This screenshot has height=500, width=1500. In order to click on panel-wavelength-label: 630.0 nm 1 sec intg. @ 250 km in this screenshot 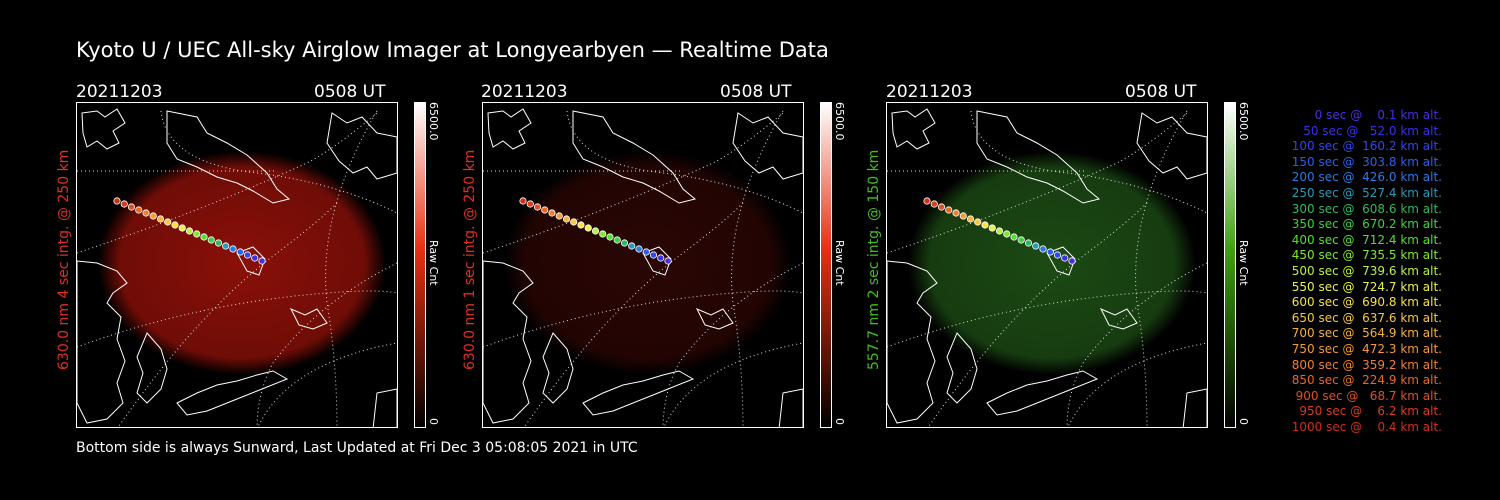, I will do `click(470, 259)`.